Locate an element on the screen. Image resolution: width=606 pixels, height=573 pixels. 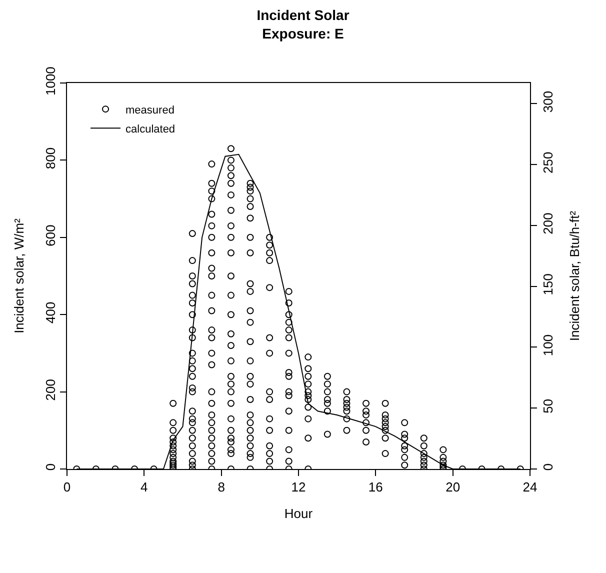
y2-tick-label: 100 is located at coordinates (548, 345).